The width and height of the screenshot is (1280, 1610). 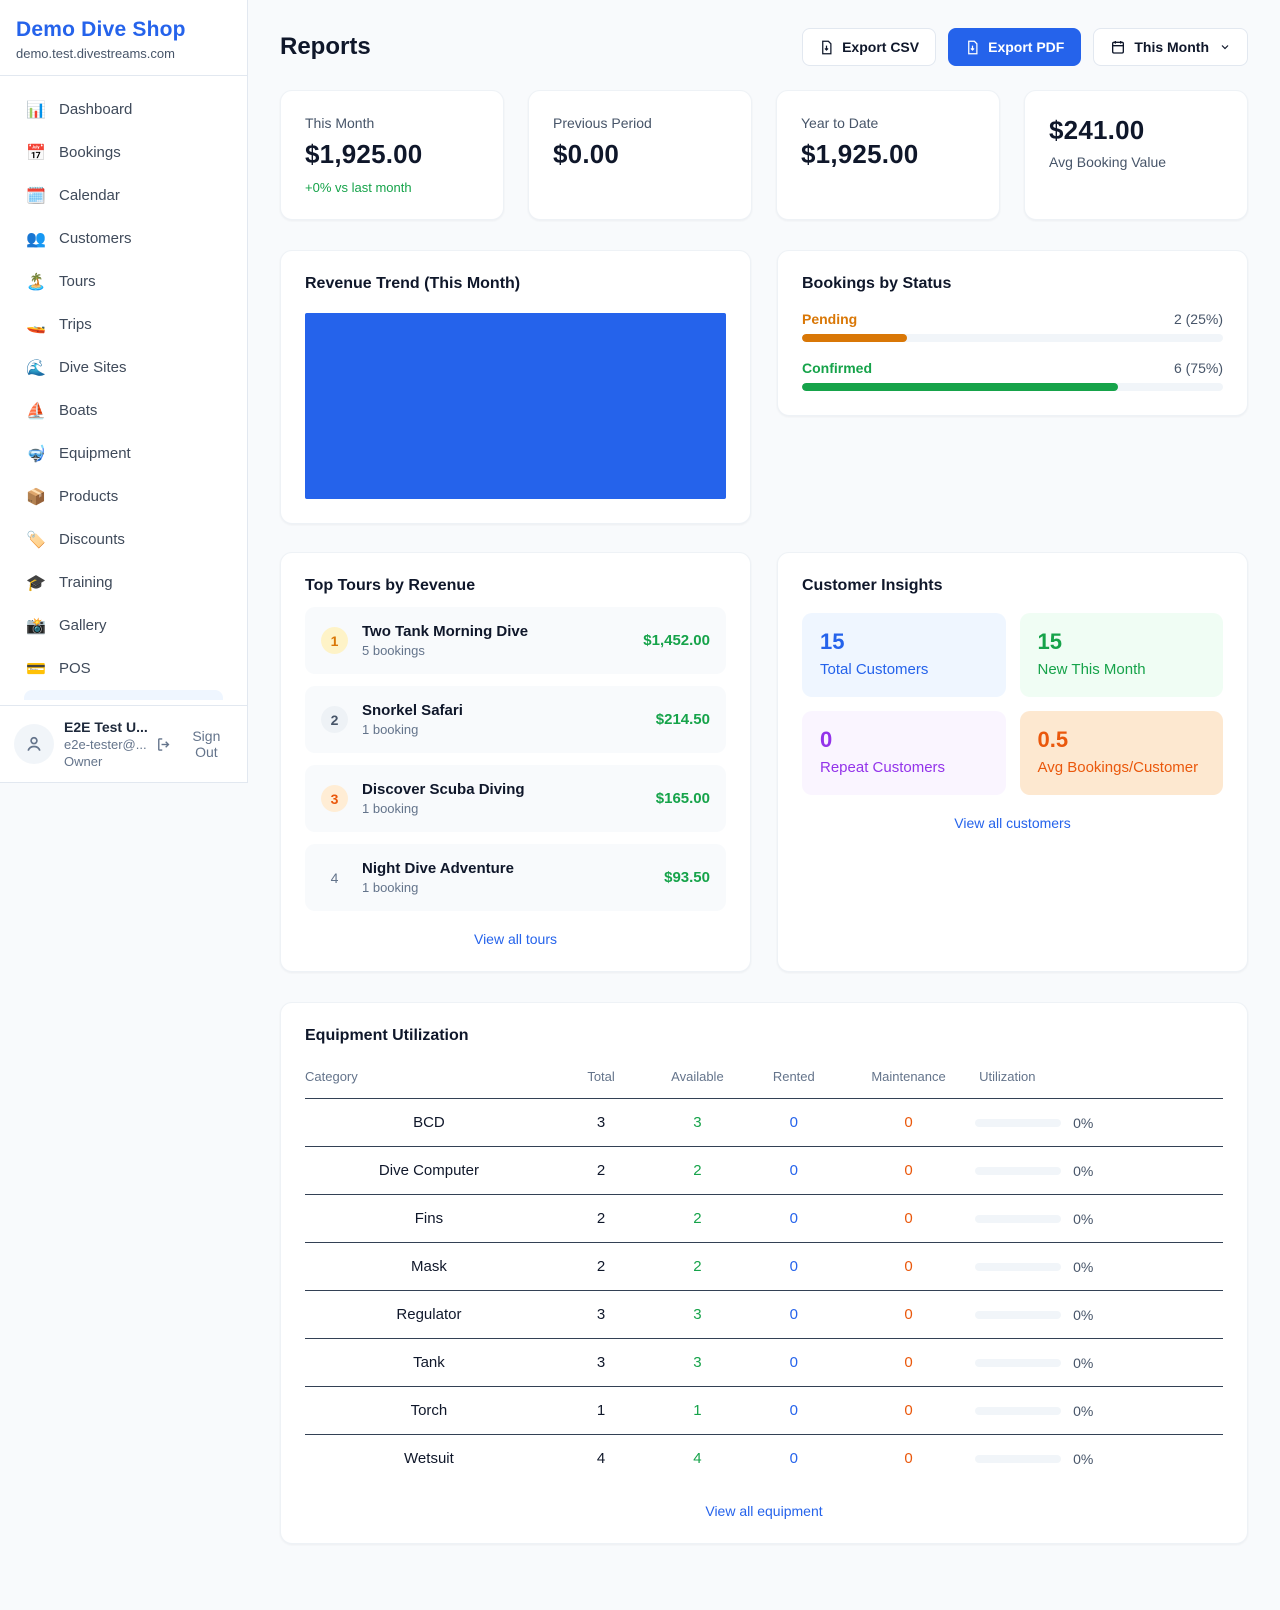 I want to click on export-csv-label: Export CSV, so click(x=881, y=47).